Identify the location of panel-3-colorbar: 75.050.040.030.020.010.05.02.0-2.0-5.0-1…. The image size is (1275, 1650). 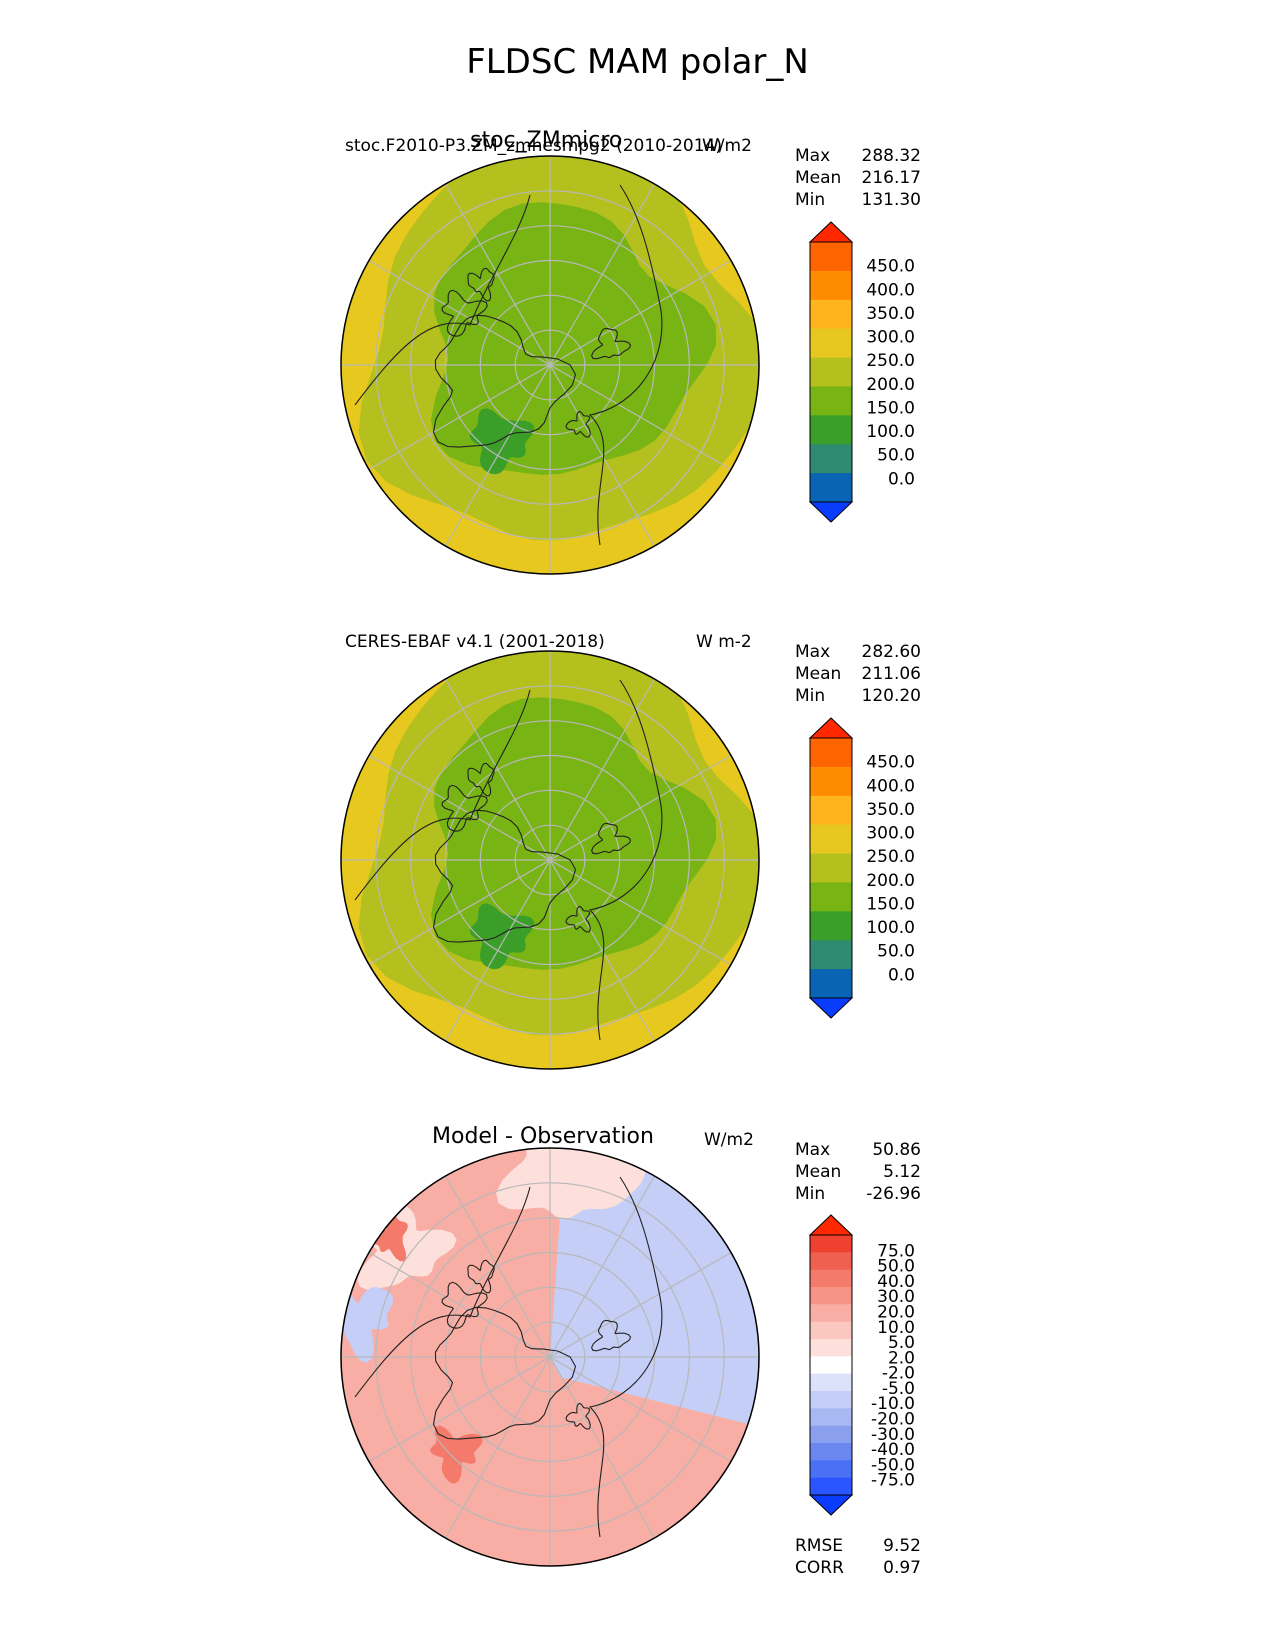
(861, 1365).